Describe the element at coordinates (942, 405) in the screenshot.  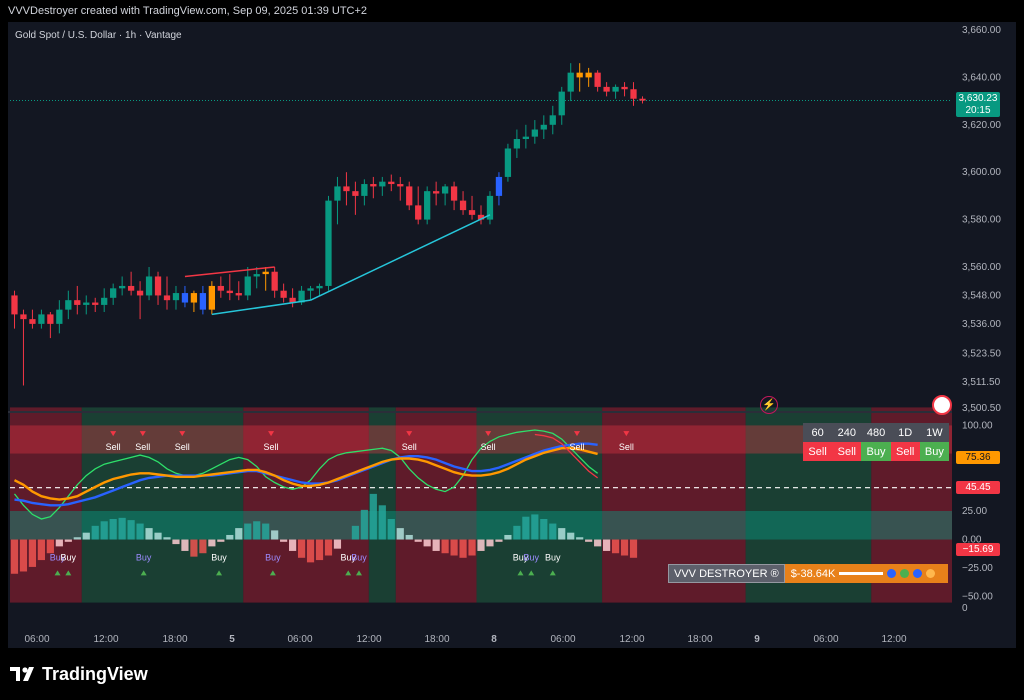
I see `us-flag-icon` at that location.